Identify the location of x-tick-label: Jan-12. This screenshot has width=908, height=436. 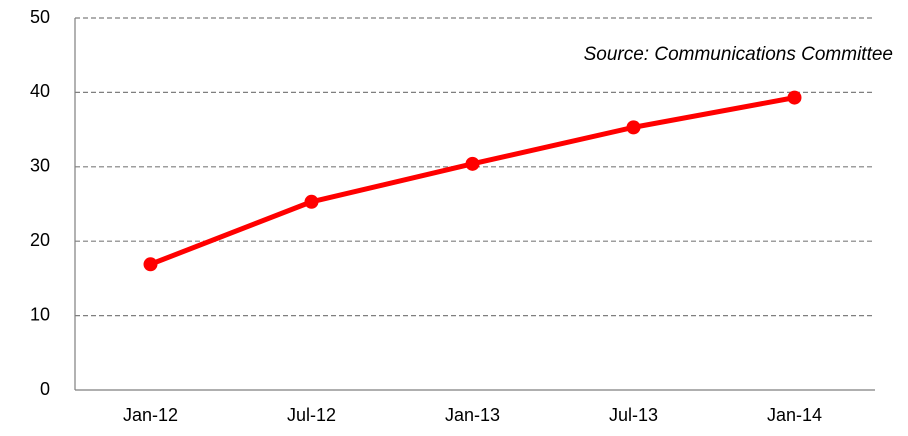
(150, 415).